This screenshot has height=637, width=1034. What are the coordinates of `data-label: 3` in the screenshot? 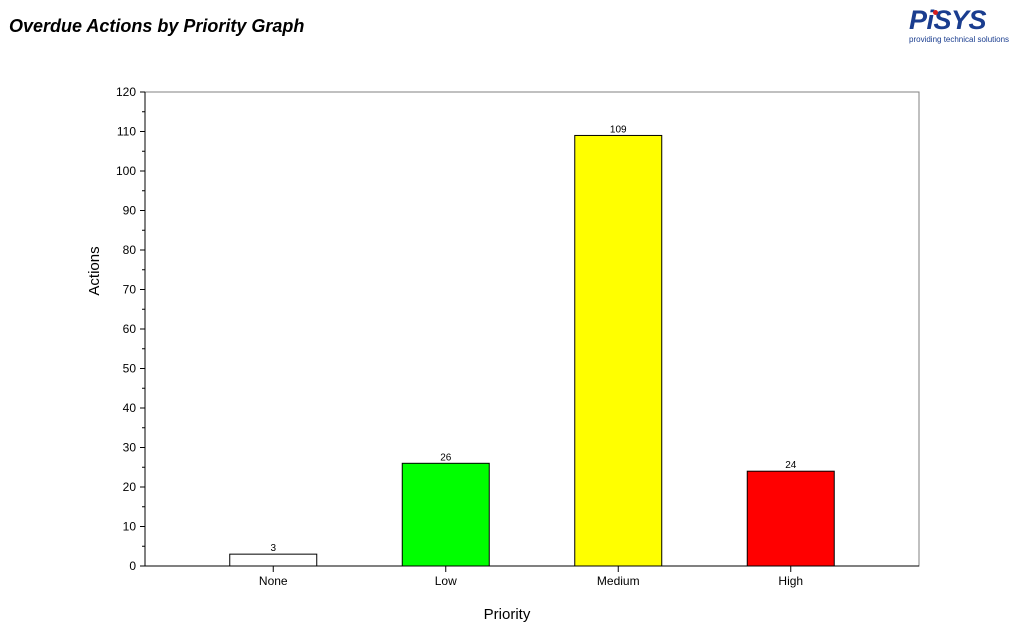 It's located at (273, 548).